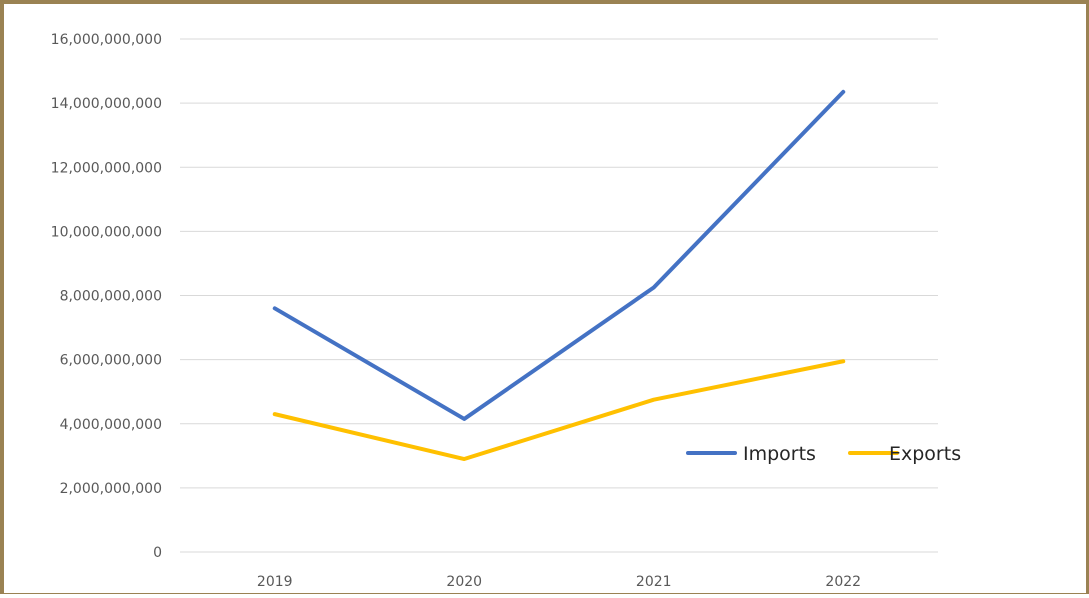  What do you see at coordinates (111, 489) in the screenshot?
I see `y-tick-label: 2,000,000,000` at bounding box center [111, 489].